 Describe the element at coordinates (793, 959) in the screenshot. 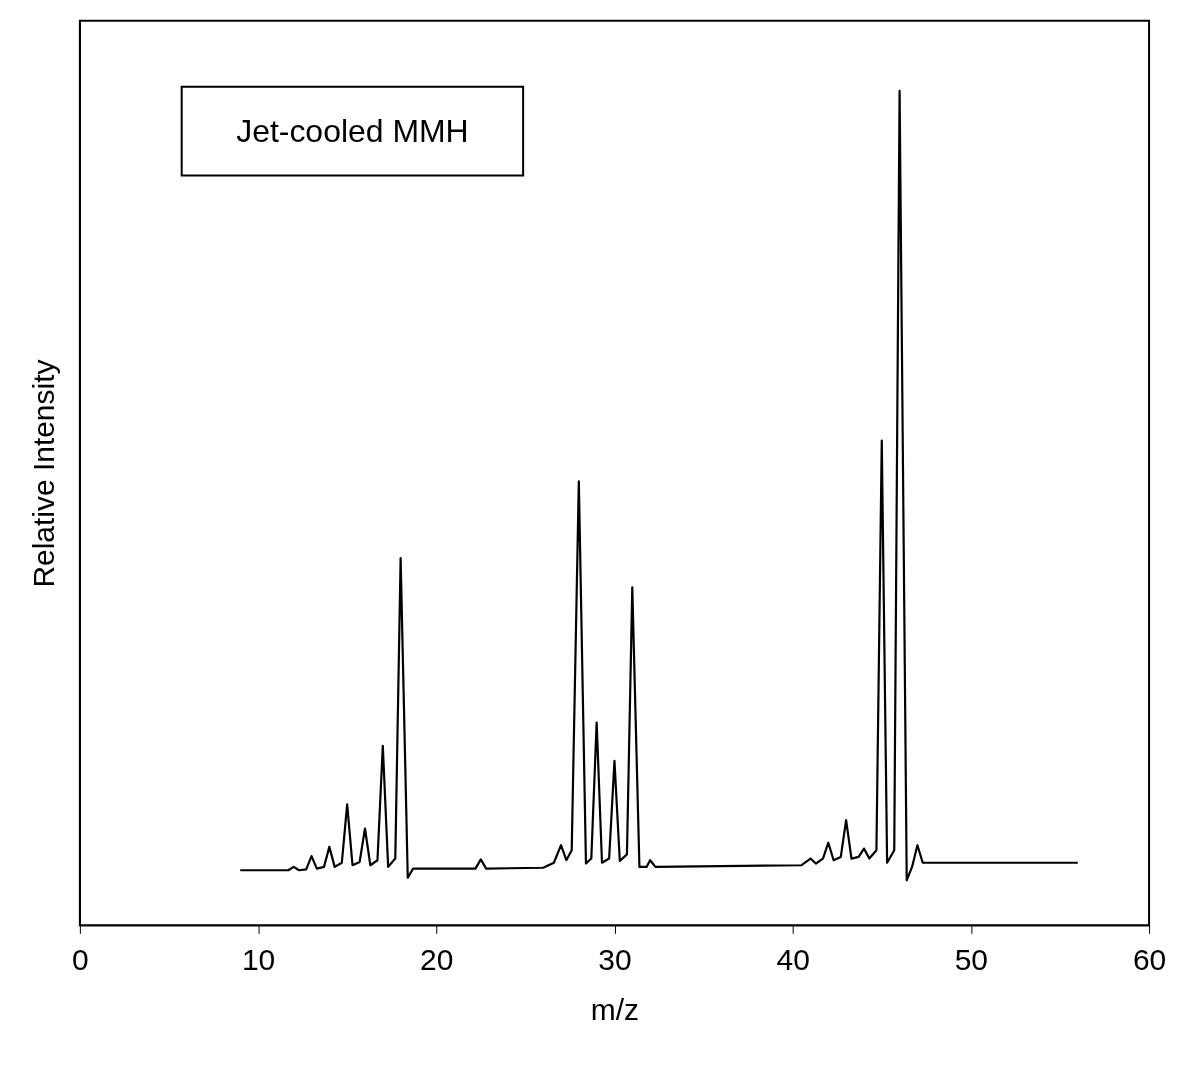

I see `x-tick-label: 40` at that location.